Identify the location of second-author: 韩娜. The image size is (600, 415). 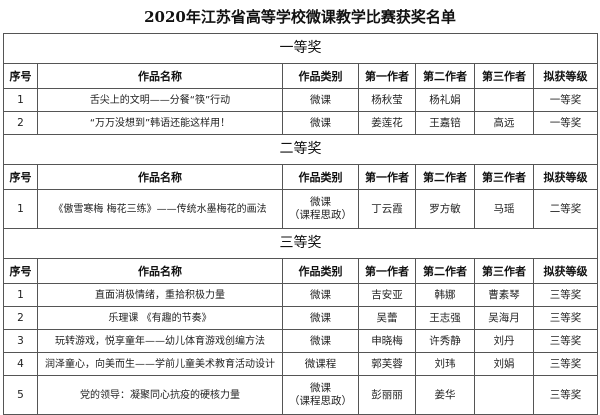
(445, 295).